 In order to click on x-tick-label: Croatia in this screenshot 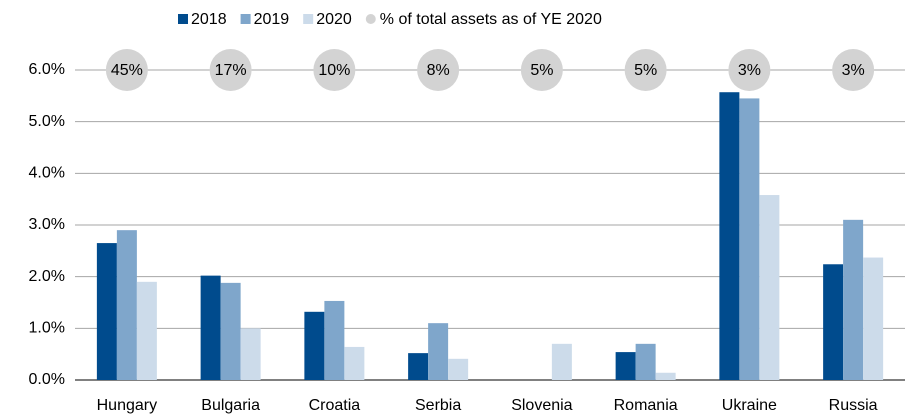, I will do `click(335, 405)`.